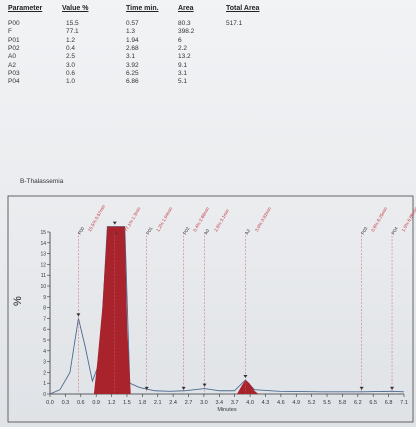  I want to click on x-tick-label: 6.8, so click(389, 403).